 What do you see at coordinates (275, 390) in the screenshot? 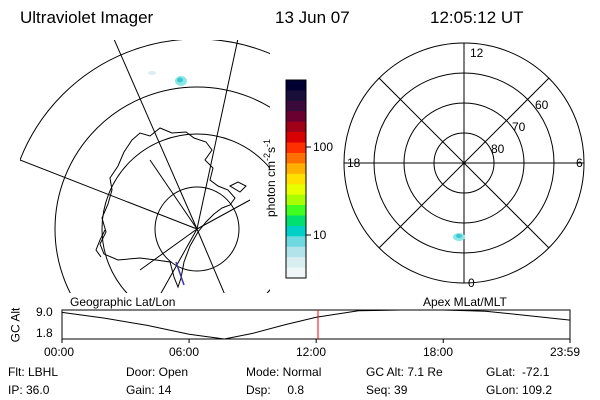
I see `dsp-value: Dsp: 0.8` at bounding box center [275, 390].